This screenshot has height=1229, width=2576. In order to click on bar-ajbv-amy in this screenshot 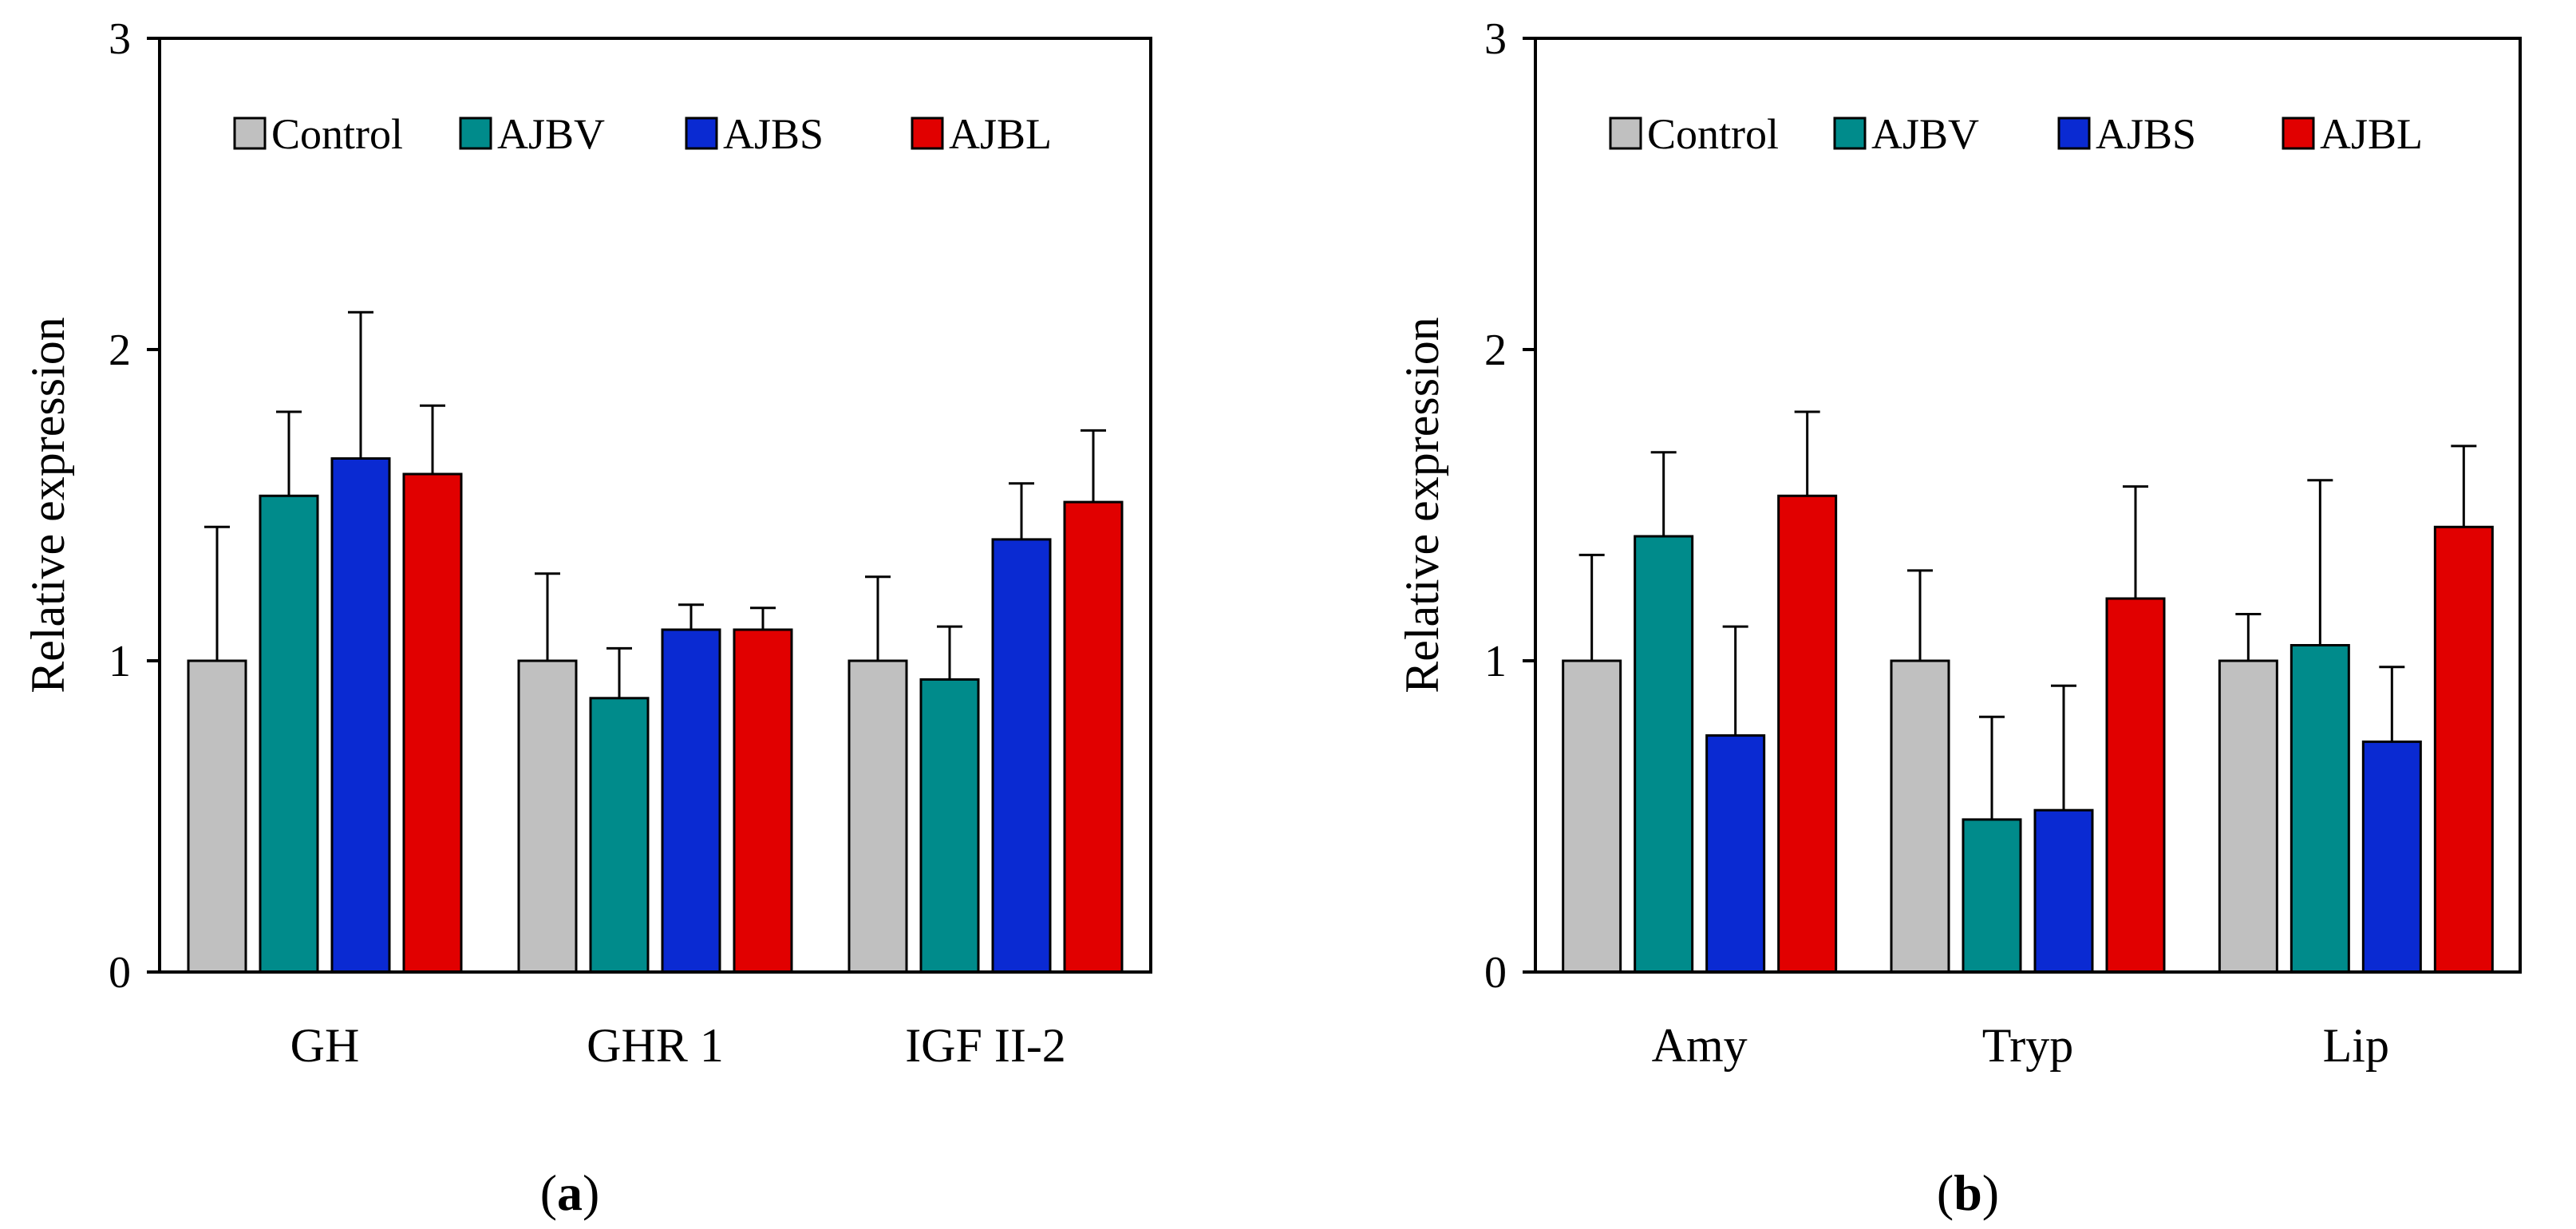, I will do `click(1664, 754)`.